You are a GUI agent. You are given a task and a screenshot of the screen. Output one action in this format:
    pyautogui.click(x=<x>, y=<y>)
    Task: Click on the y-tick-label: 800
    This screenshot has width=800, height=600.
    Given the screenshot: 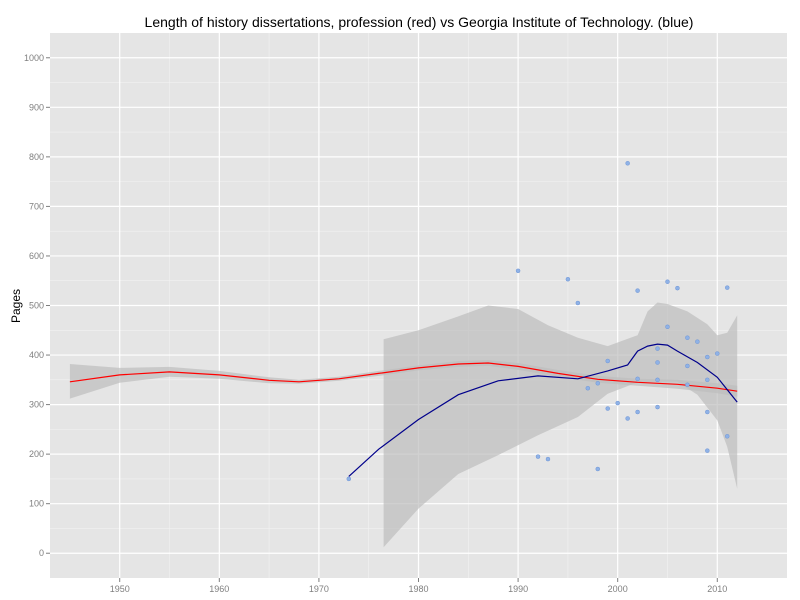 What is the action you would take?
    pyautogui.click(x=36, y=157)
    